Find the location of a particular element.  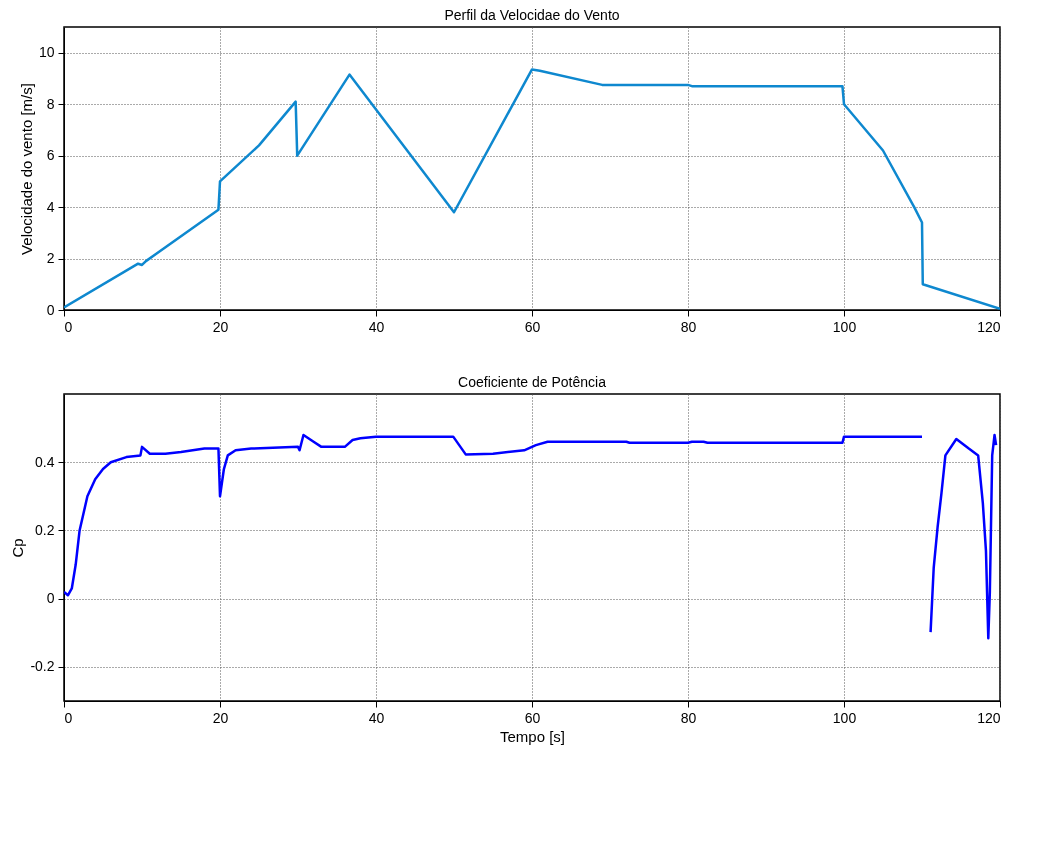

y-tick-label: -0.2 is located at coordinates (42, 666).